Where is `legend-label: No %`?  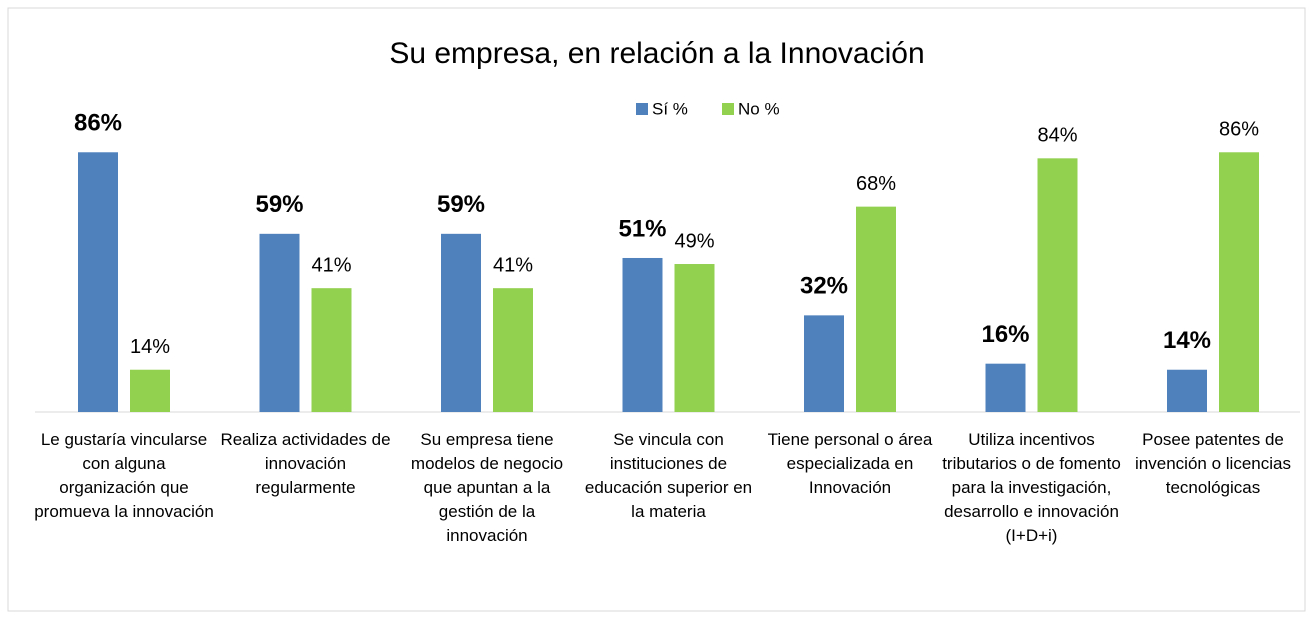 legend-label: No % is located at coordinates (759, 108).